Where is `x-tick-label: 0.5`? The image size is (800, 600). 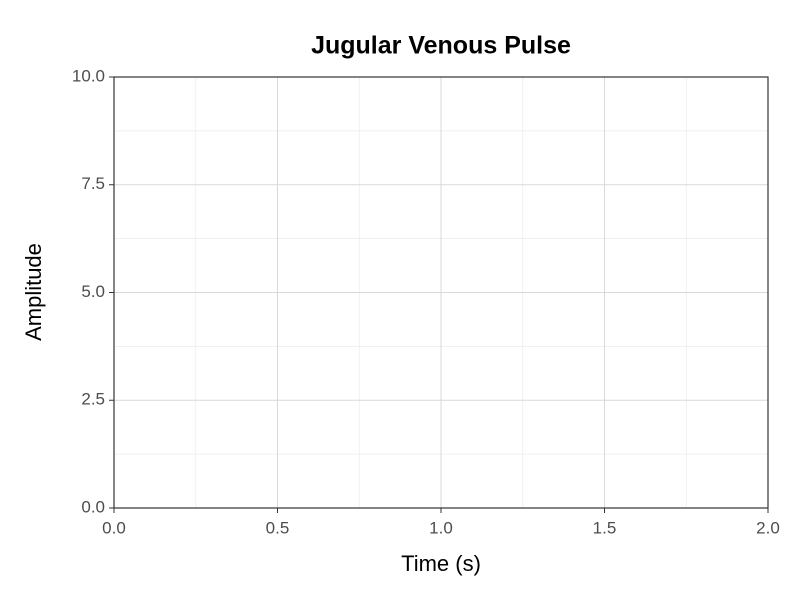
x-tick-label: 0.5 is located at coordinates (278, 527).